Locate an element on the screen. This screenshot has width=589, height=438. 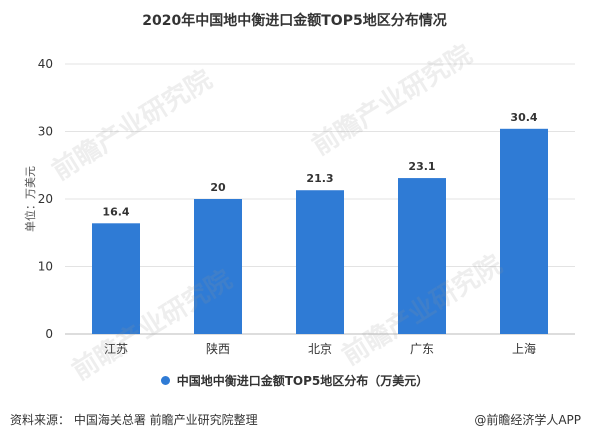
legend-swatch is located at coordinates (165, 380).